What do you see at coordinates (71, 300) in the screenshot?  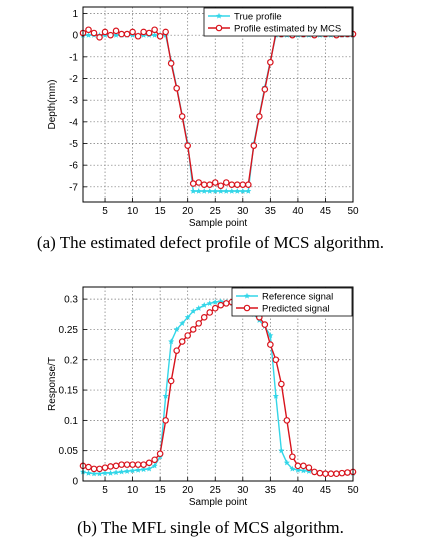 I see `y-tick-label: 0.3` at bounding box center [71, 300].